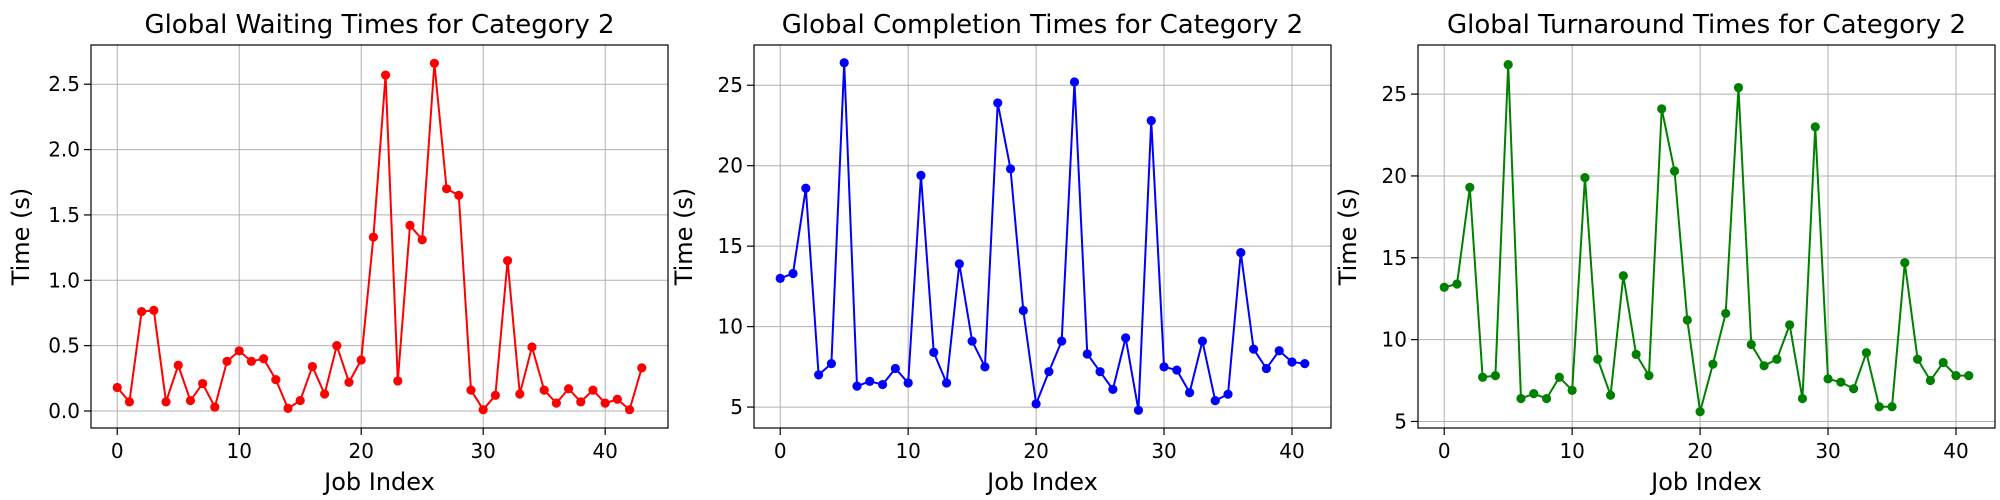 The height and width of the screenshot is (500, 2000). What do you see at coordinates (1571, 451) in the screenshot?
I see `x-tick-label: 10` at bounding box center [1571, 451].